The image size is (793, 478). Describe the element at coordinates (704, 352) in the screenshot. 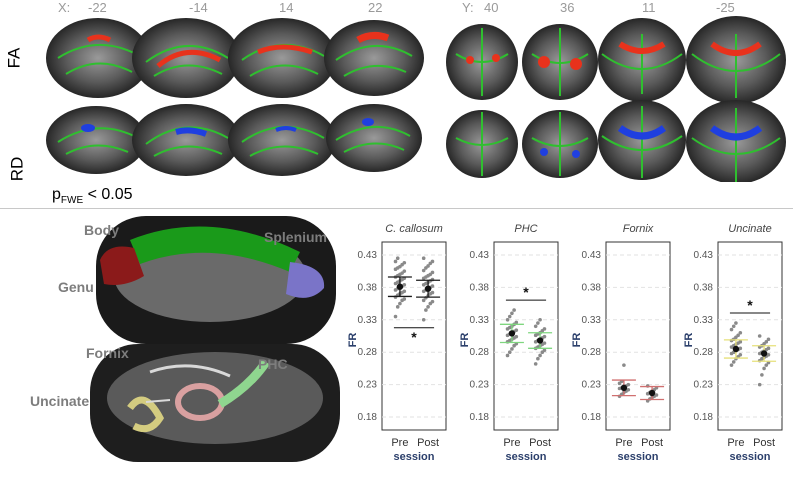

I see `y-tick-label-uncinate: 0.28` at that location.